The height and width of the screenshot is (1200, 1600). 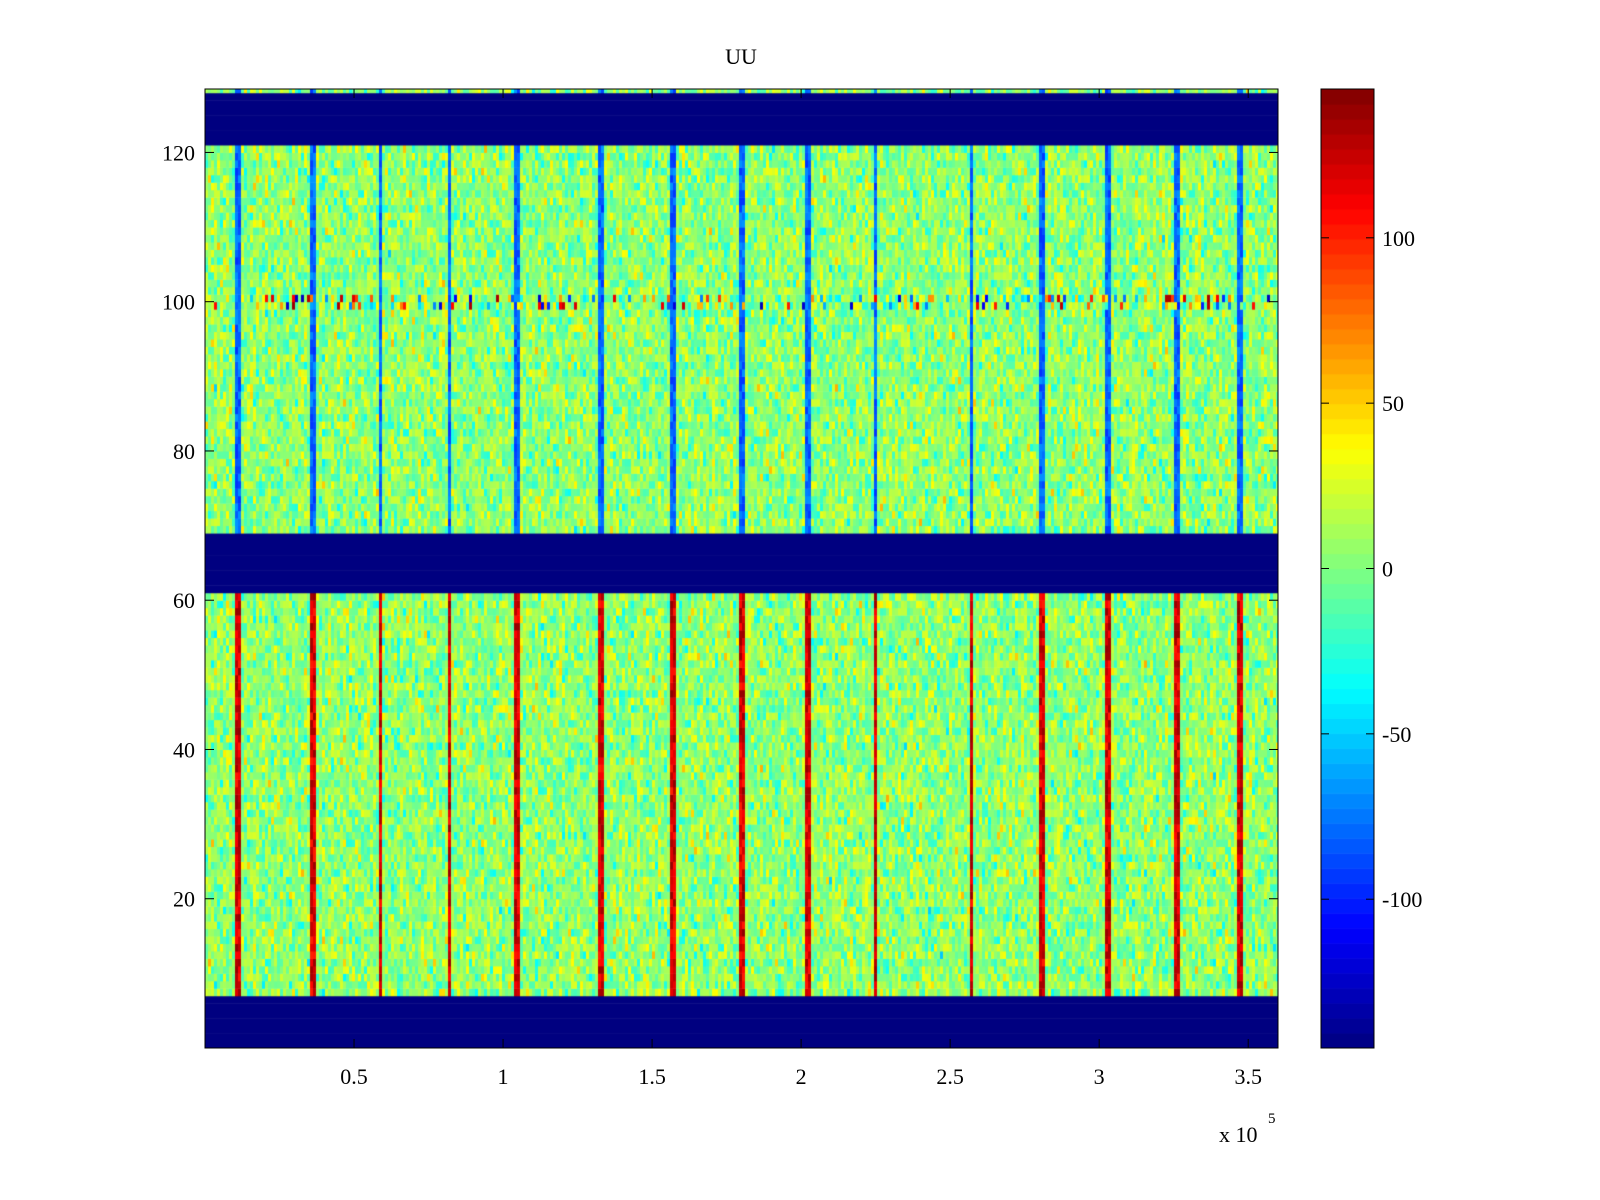 What do you see at coordinates (1238, 1134) in the screenshot?
I see `x-axis-exponent-label: x 10` at bounding box center [1238, 1134].